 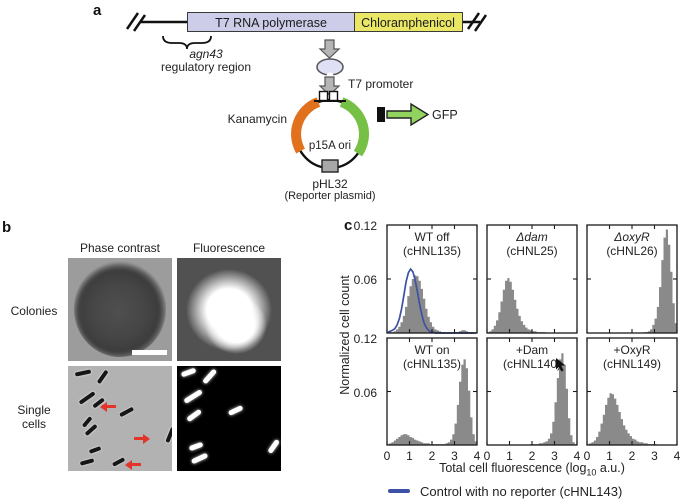 I want to click on single-cells-phase-contrast-image, so click(x=120, y=418).